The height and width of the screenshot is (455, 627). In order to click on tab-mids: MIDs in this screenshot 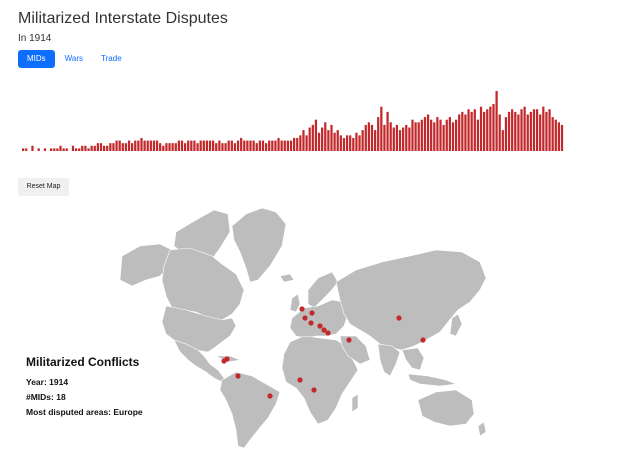, I will do `click(36, 59)`.